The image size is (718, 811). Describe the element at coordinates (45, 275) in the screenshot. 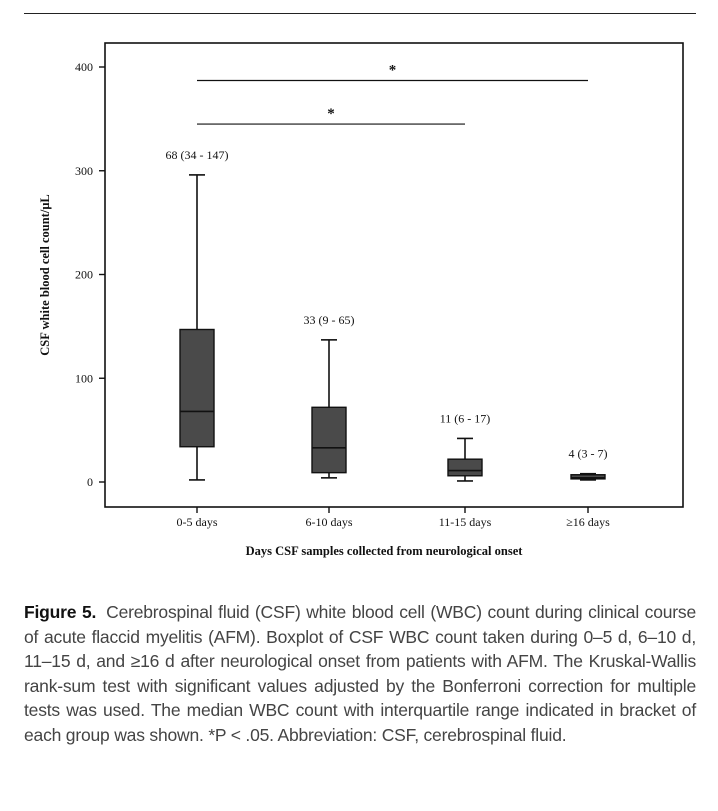

I see `y-axis-label: CSF white blood cell count/μL` at that location.